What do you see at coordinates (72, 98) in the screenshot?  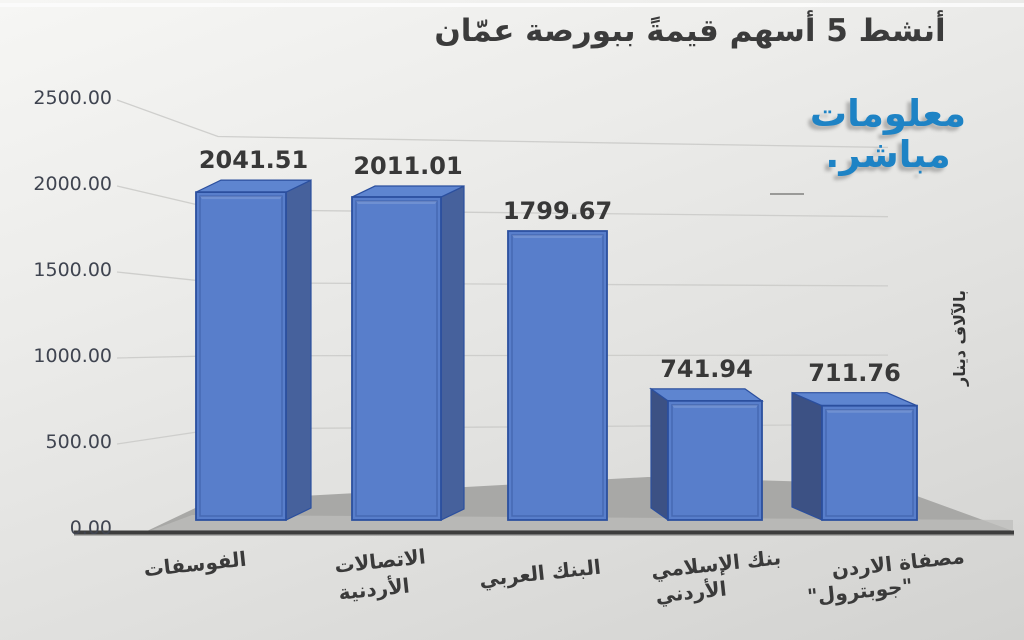 I see `y-tick-2500: 2500.00` at bounding box center [72, 98].